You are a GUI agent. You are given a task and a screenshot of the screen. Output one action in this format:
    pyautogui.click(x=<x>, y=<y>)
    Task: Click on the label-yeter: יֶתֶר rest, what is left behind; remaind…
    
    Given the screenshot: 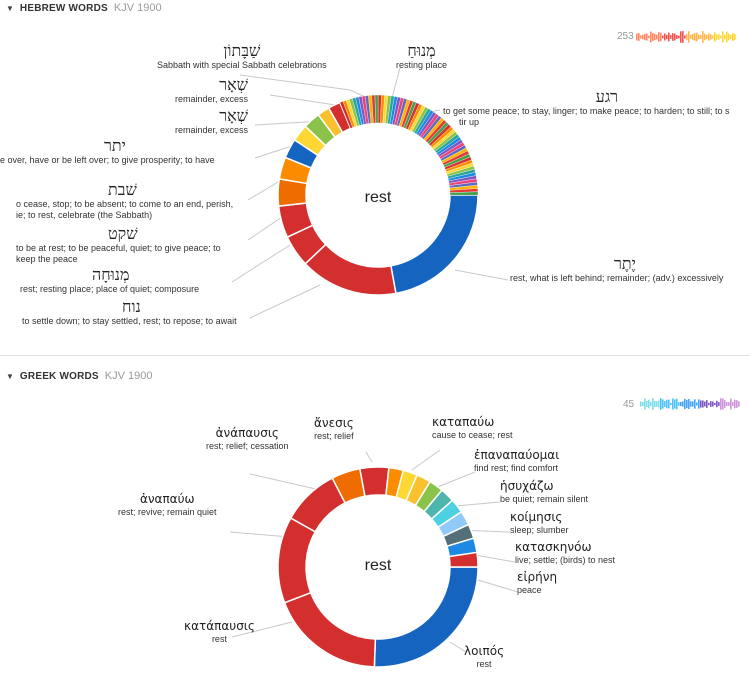 What is the action you would take?
    pyautogui.click(x=617, y=269)
    